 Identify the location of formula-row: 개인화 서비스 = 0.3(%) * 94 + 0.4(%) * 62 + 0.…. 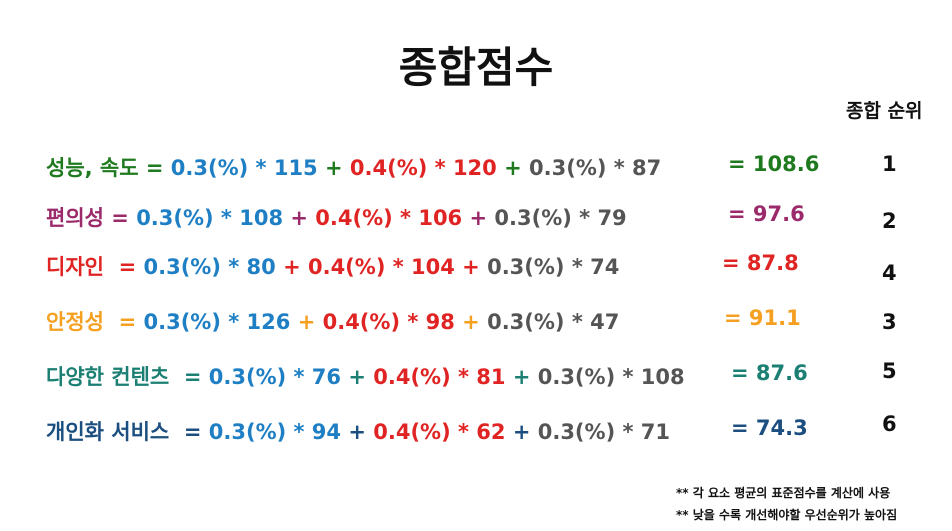
(358, 431).